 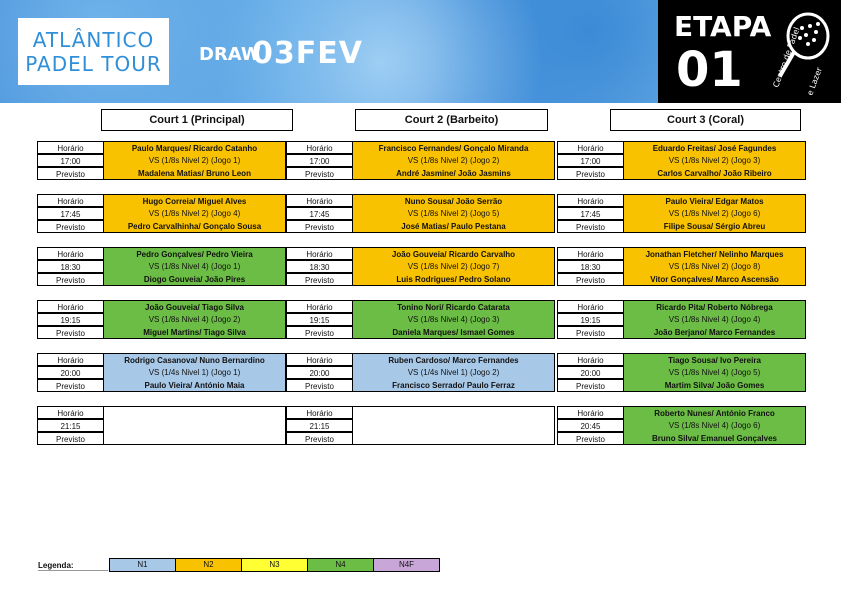 What do you see at coordinates (194, 160) in the screenshot?
I see `match-info-cell: VS (1/8s Nivel 2) (Jogo 1)` at bounding box center [194, 160].